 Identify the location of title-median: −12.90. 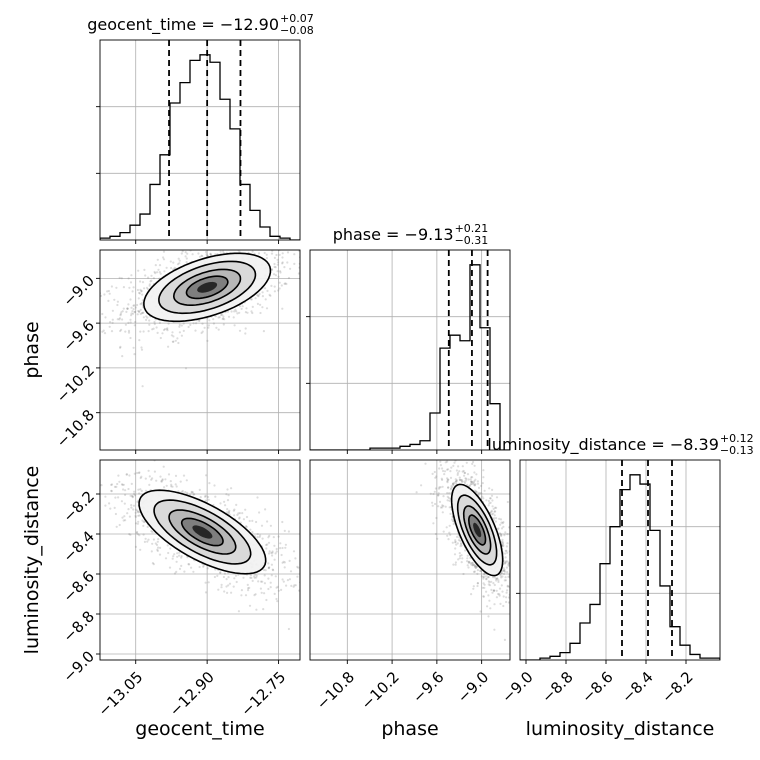
(249, 24).